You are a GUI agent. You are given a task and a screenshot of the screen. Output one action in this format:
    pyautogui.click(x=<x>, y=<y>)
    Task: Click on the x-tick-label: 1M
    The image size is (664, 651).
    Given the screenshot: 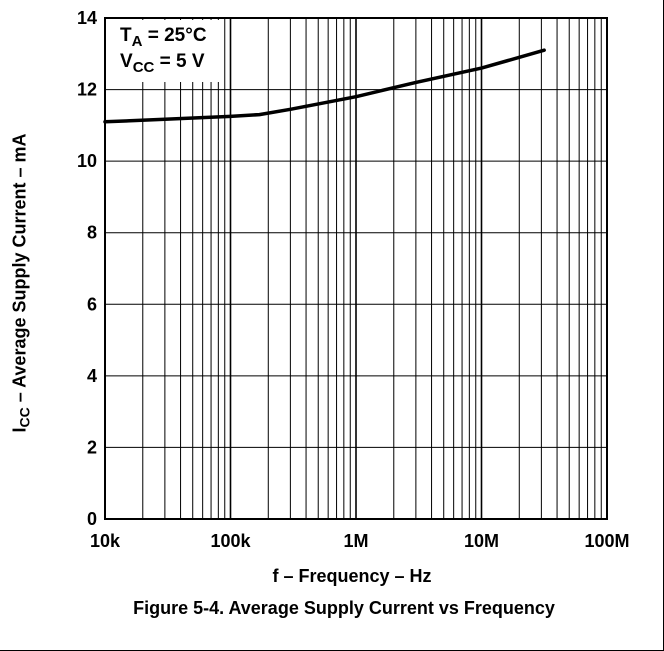 What is the action you would take?
    pyautogui.click(x=355, y=541)
    